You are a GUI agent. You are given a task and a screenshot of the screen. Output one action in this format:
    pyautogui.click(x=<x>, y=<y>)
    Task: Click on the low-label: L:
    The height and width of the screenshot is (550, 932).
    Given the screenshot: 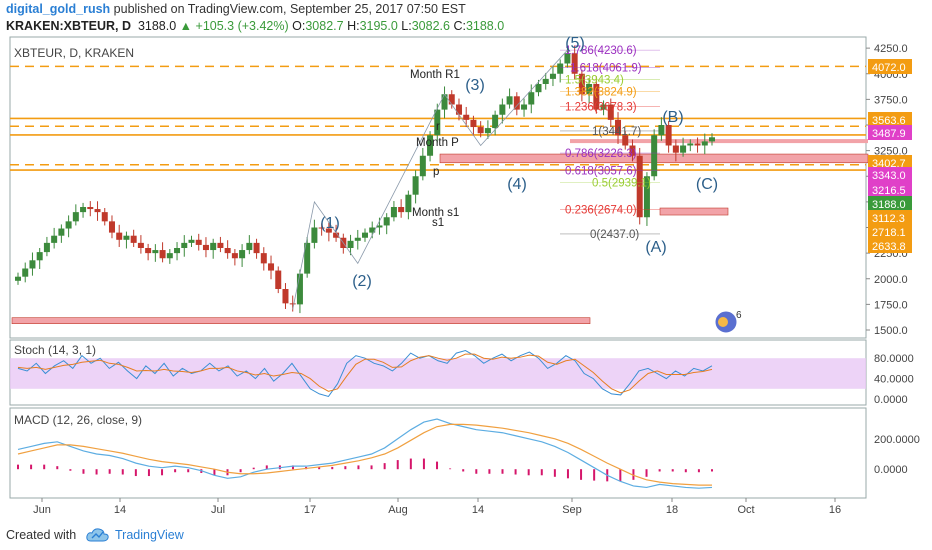 What is the action you would take?
    pyautogui.click(x=406, y=26)
    